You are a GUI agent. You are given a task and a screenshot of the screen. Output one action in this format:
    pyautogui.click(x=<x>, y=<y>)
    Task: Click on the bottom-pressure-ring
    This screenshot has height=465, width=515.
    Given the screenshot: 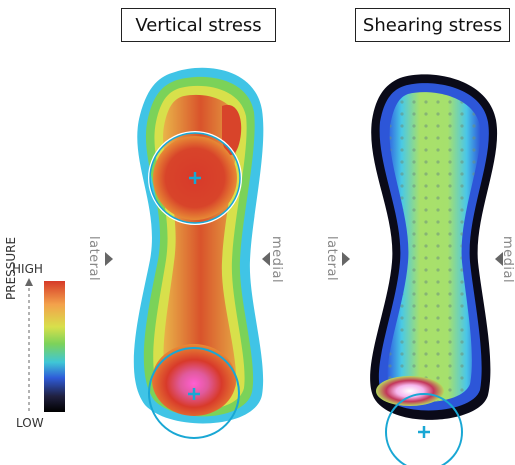 What is the action you would take?
    pyautogui.click(x=194, y=393)
    